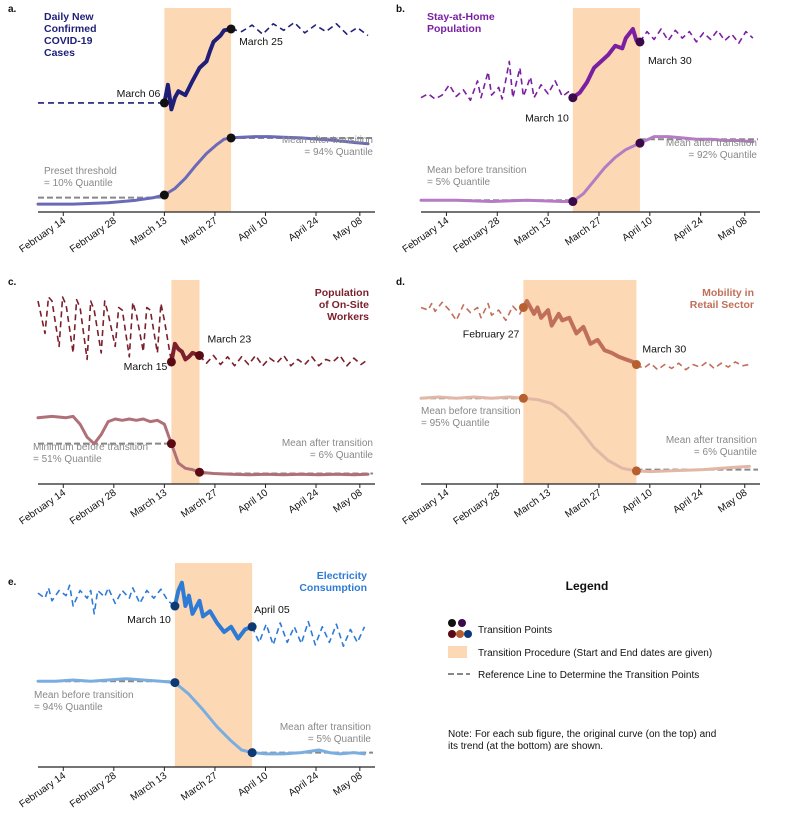 The height and width of the screenshot is (822, 789). Describe the element at coordinates (261, 42) in the screenshot. I see `transition-point-label: March 25` at that location.